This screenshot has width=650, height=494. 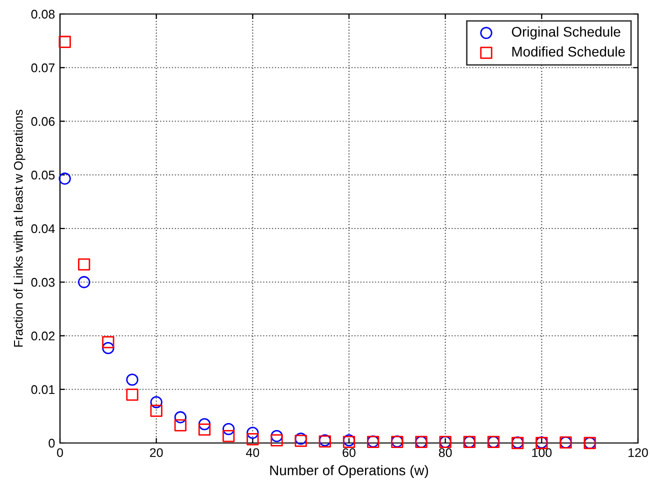 I want to click on y-axis-title: Fraction of Links with at least w Operations, so click(x=20, y=228).